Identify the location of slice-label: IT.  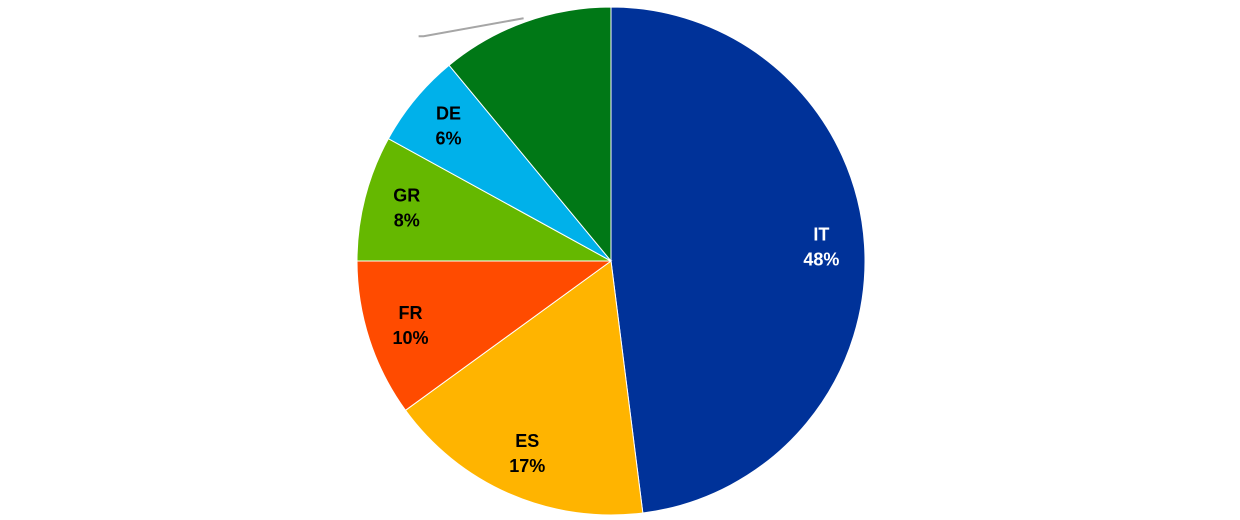
(821, 235).